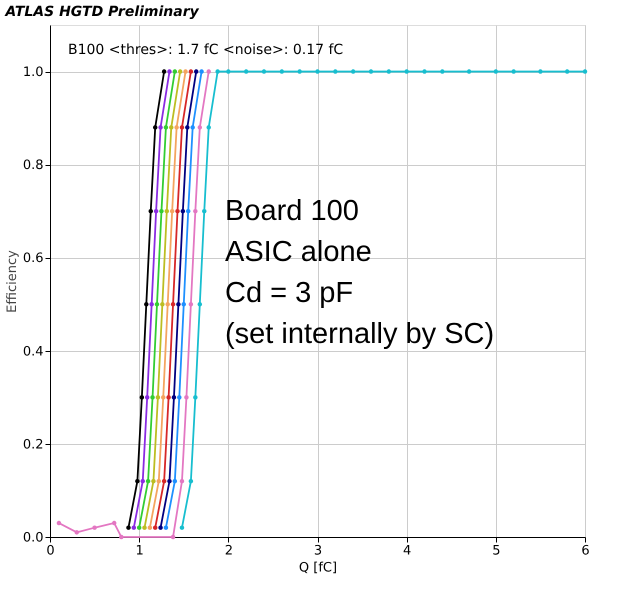 Image resolution: width=621 pixels, height=591 pixels. What do you see at coordinates (318, 551) in the screenshot?
I see `x-tick-label: 3` at bounding box center [318, 551].